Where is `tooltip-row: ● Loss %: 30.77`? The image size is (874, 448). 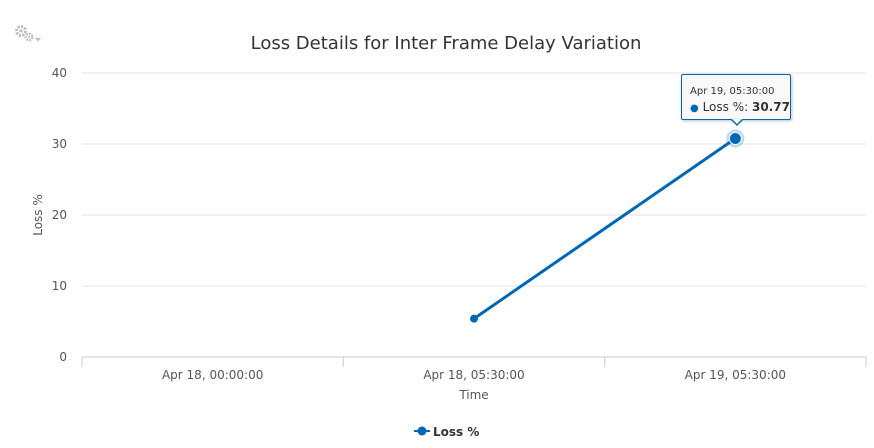
tooltip-row: ● Loss %: 30.77 is located at coordinates (740, 108).